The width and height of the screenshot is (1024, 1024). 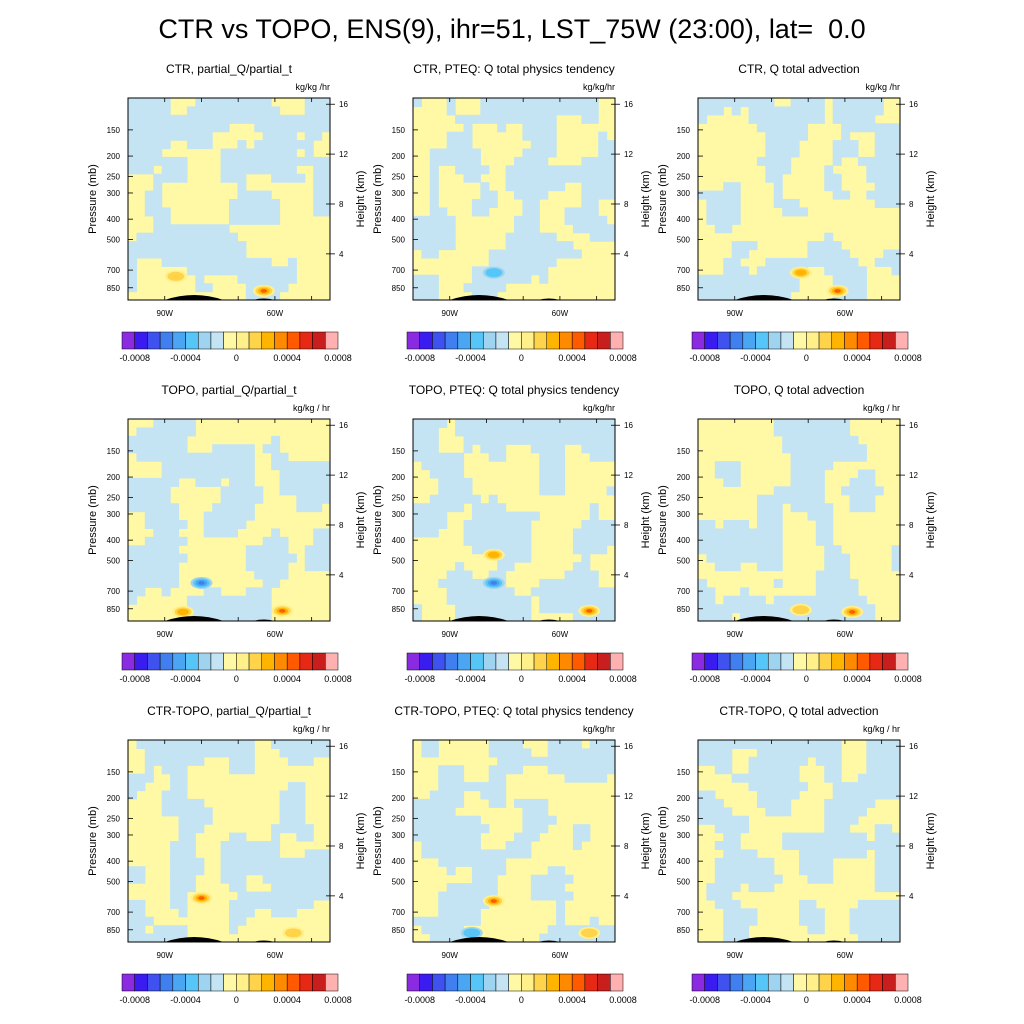 What do you see at coordinates (229, 390) in the screenshot?
I see `panel-title: TOPO, partial_Q/partial_t` at bounding box center [229, 390].